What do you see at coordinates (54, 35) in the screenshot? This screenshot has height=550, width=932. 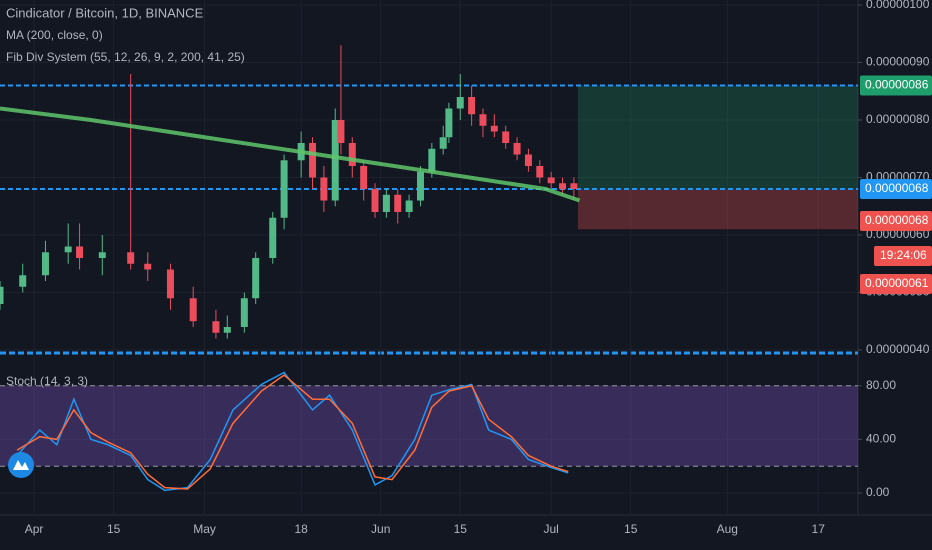 I see `indicator-label: MA (200, close, 0)` at bounding box center [54, 35].